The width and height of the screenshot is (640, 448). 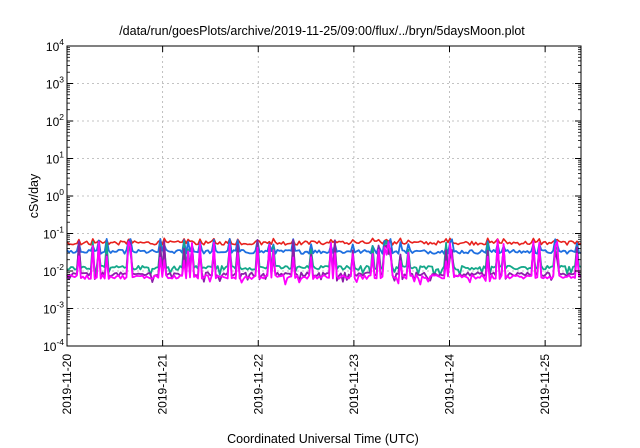 What do you see at coordinates (34, 195) in the screenshot?
I see `y-axis-label: cSv/day` at bounding box center [34, 195].